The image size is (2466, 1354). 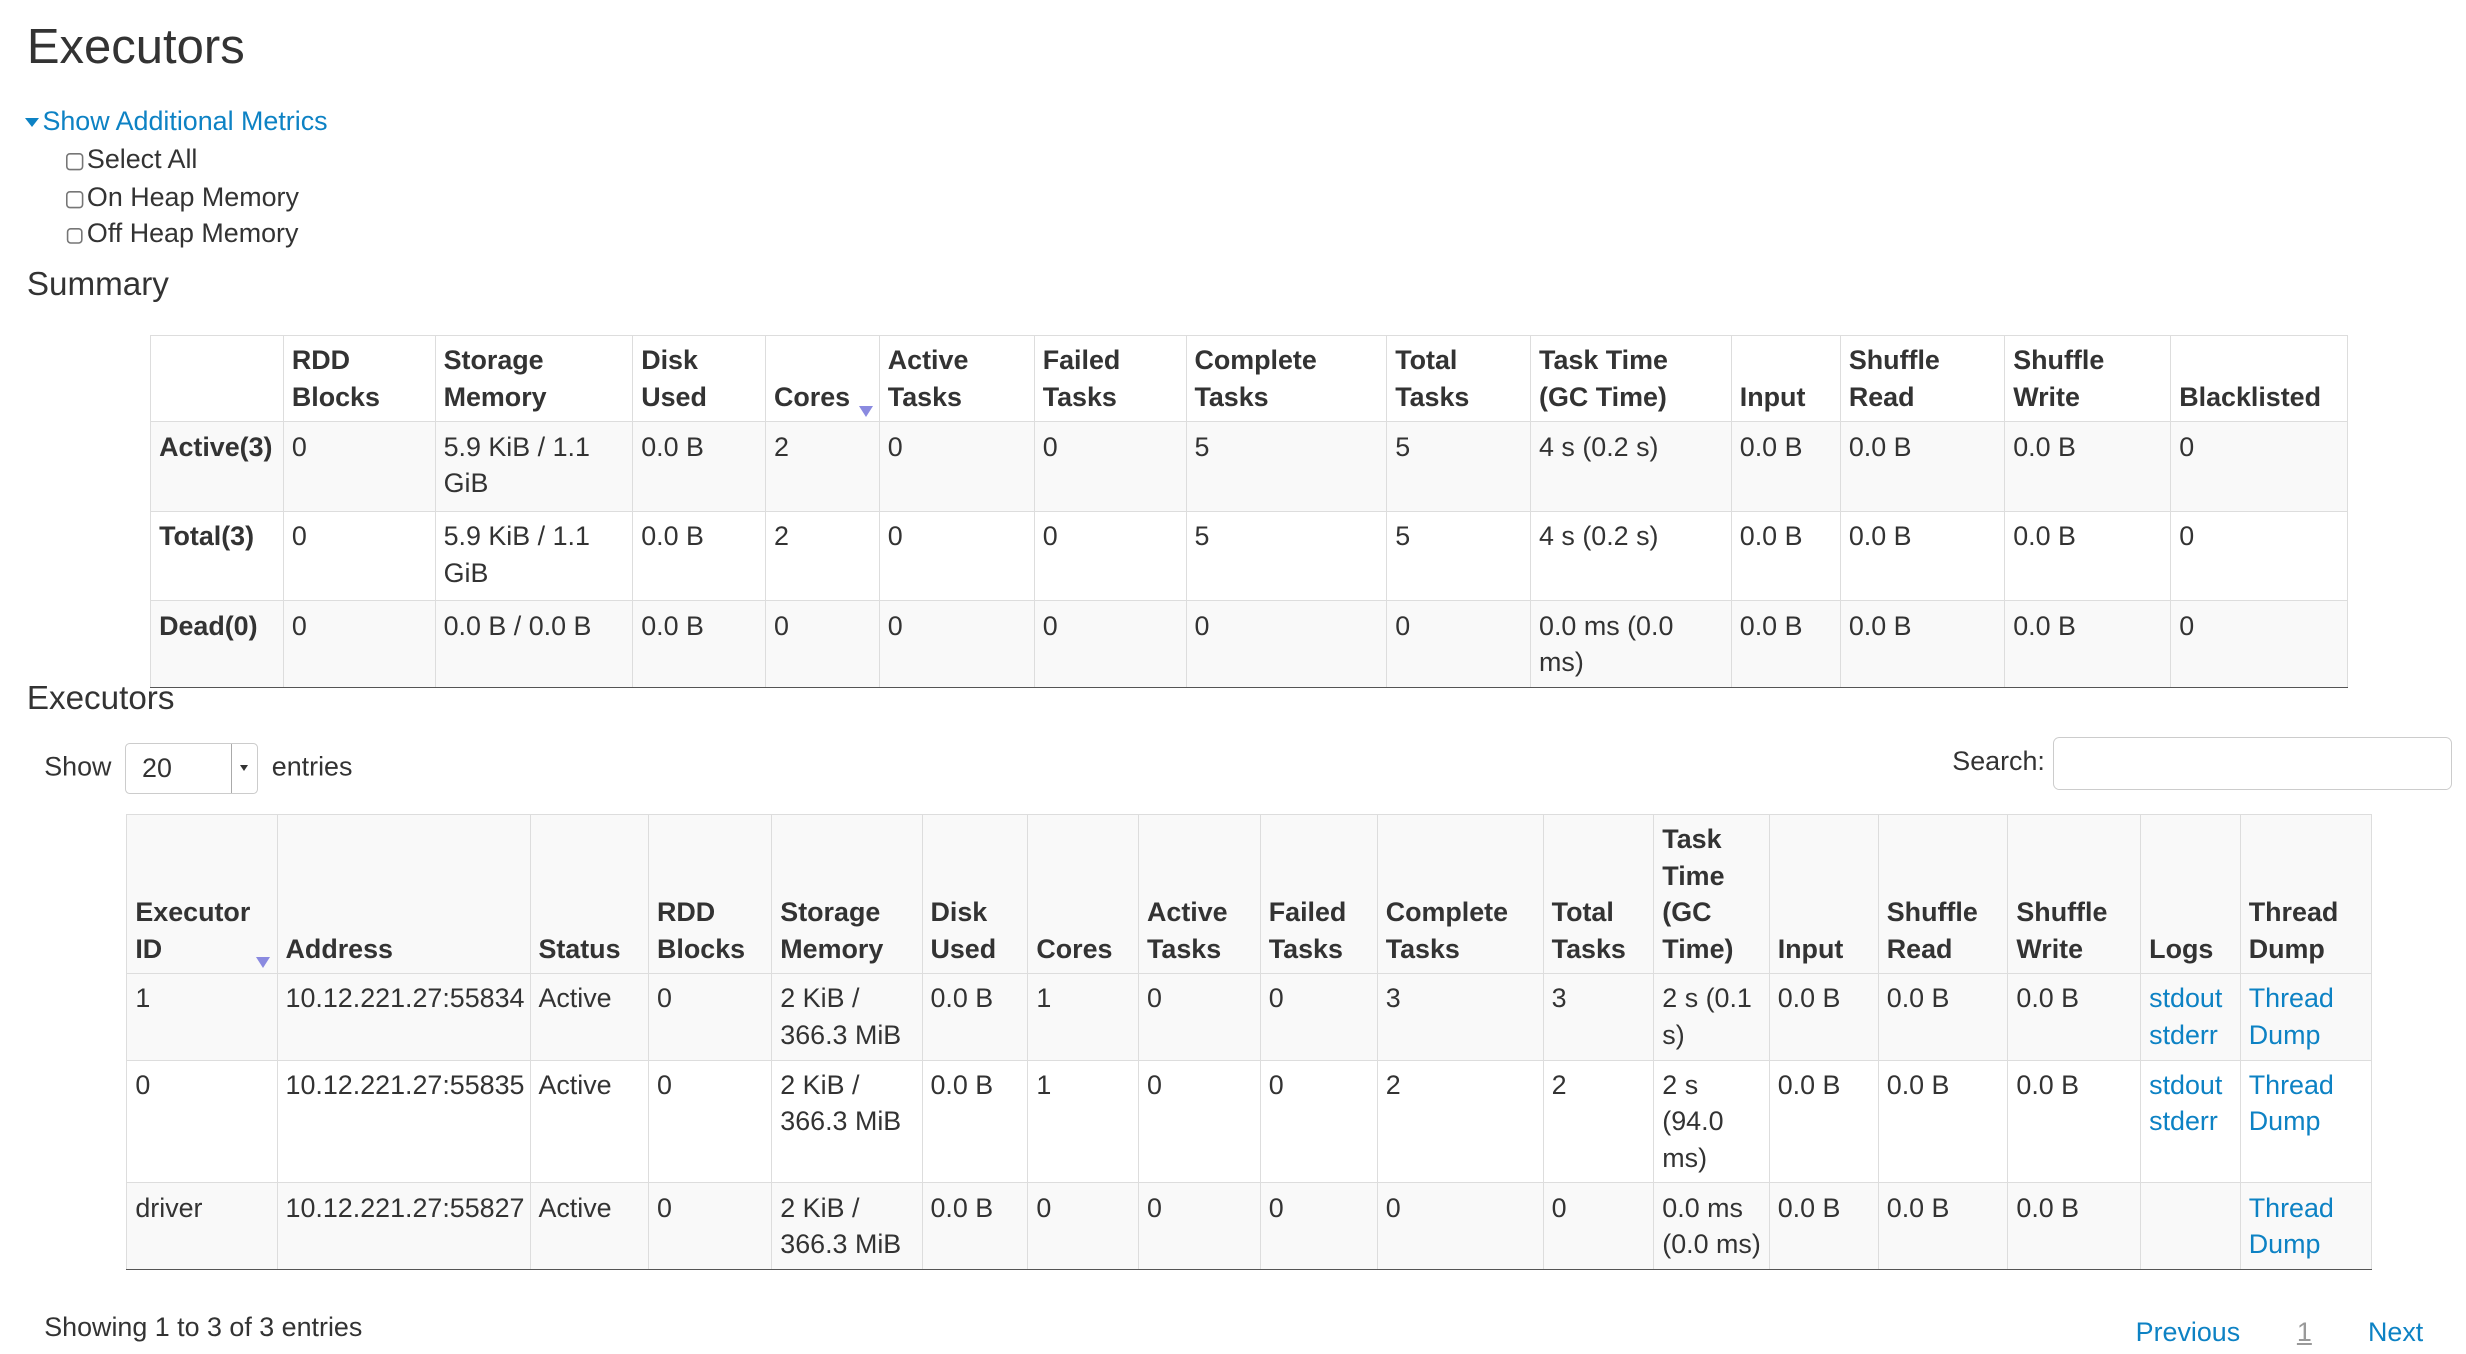 I want to click on header-label: Active Tasks, so click(x=928, y=378).